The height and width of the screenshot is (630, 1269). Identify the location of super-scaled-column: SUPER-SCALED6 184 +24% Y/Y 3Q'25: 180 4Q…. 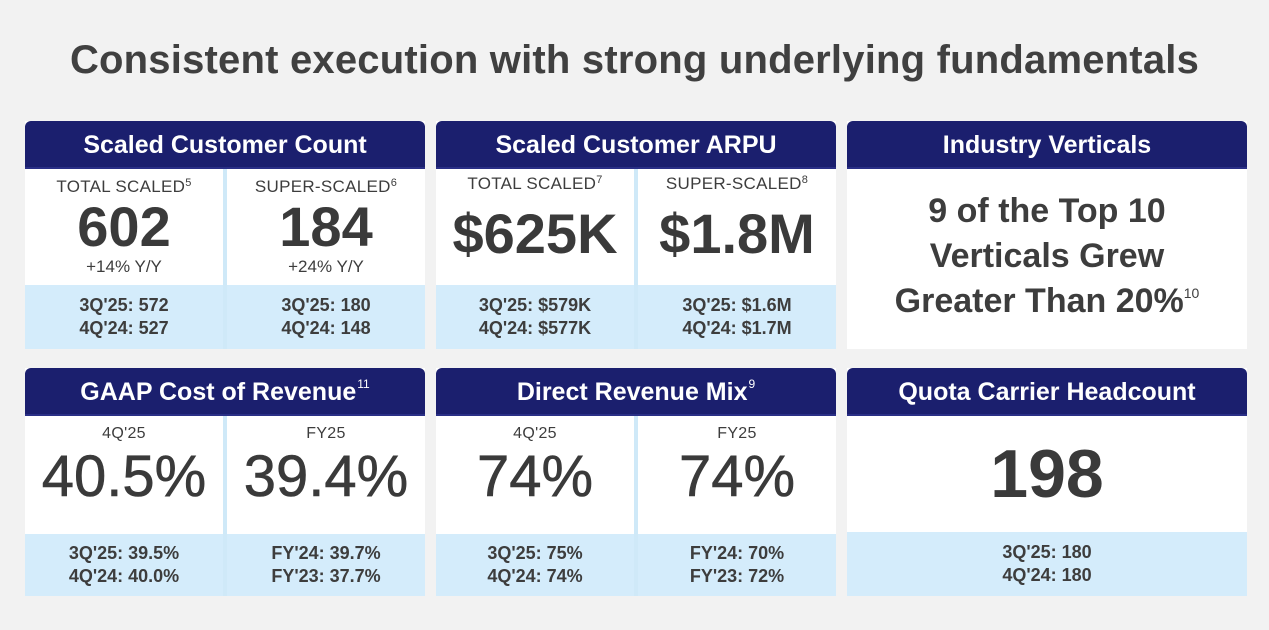
(324, 259).